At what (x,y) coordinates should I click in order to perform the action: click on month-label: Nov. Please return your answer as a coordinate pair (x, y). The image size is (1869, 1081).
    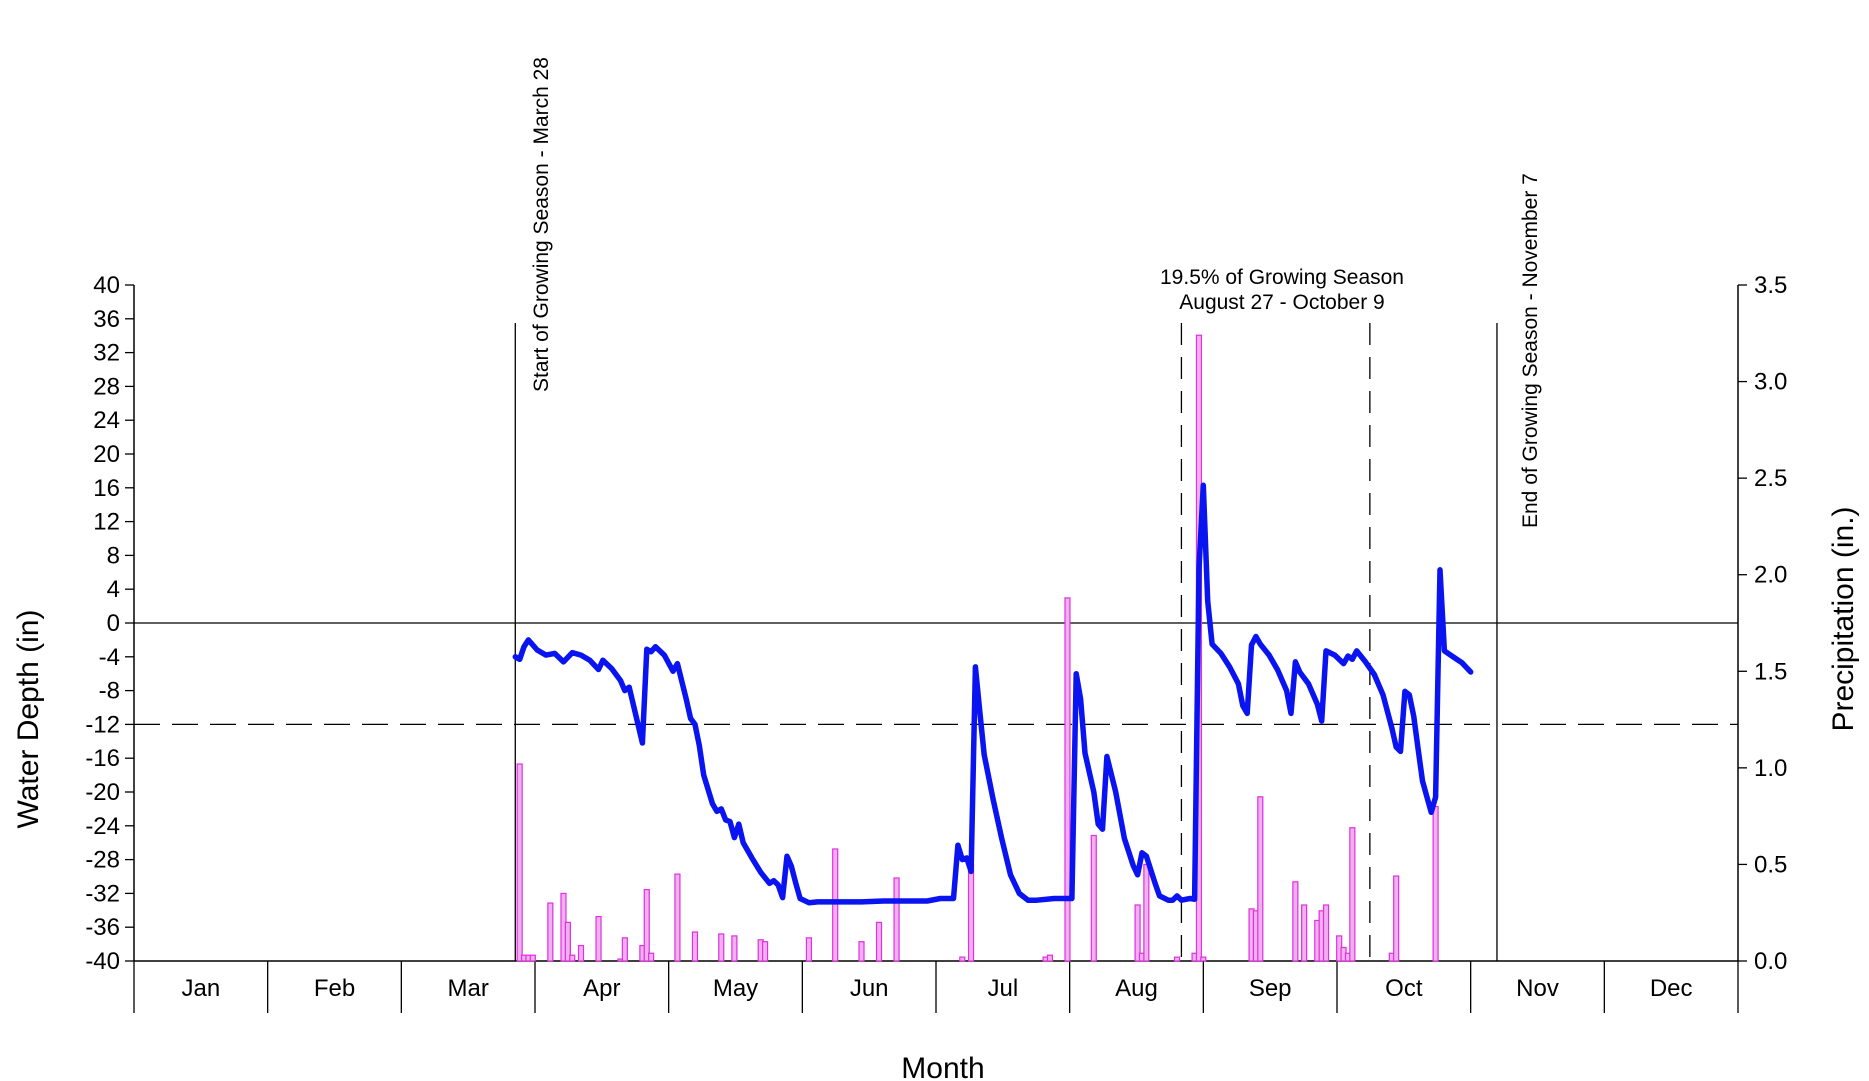
    Looking at the image, I should click on (1537, 988).